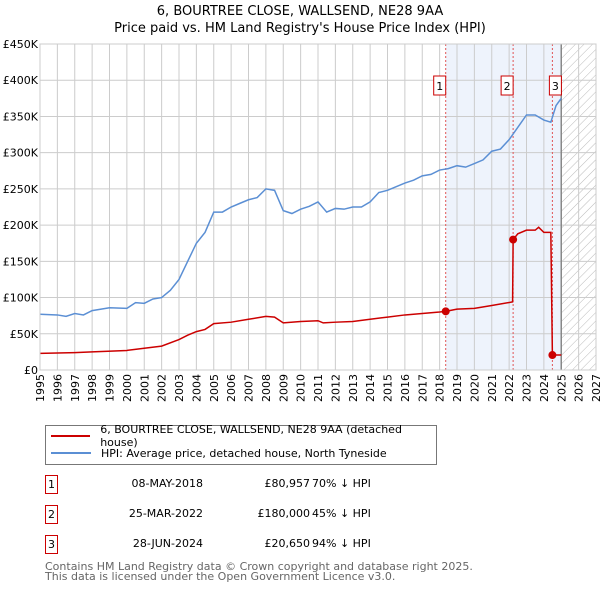 The height and width of the screenshot is (590, 600). I want to click on x-tick-label: 2012, so click(335, 388).